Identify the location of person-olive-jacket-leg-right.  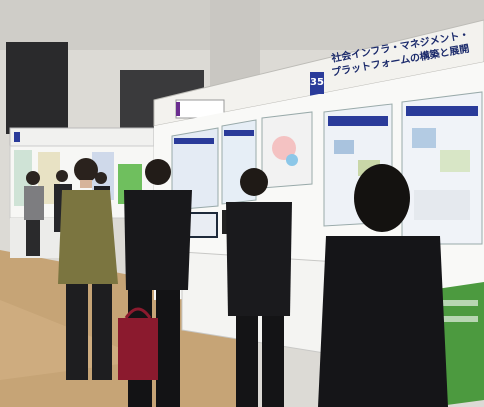
(102, 332).